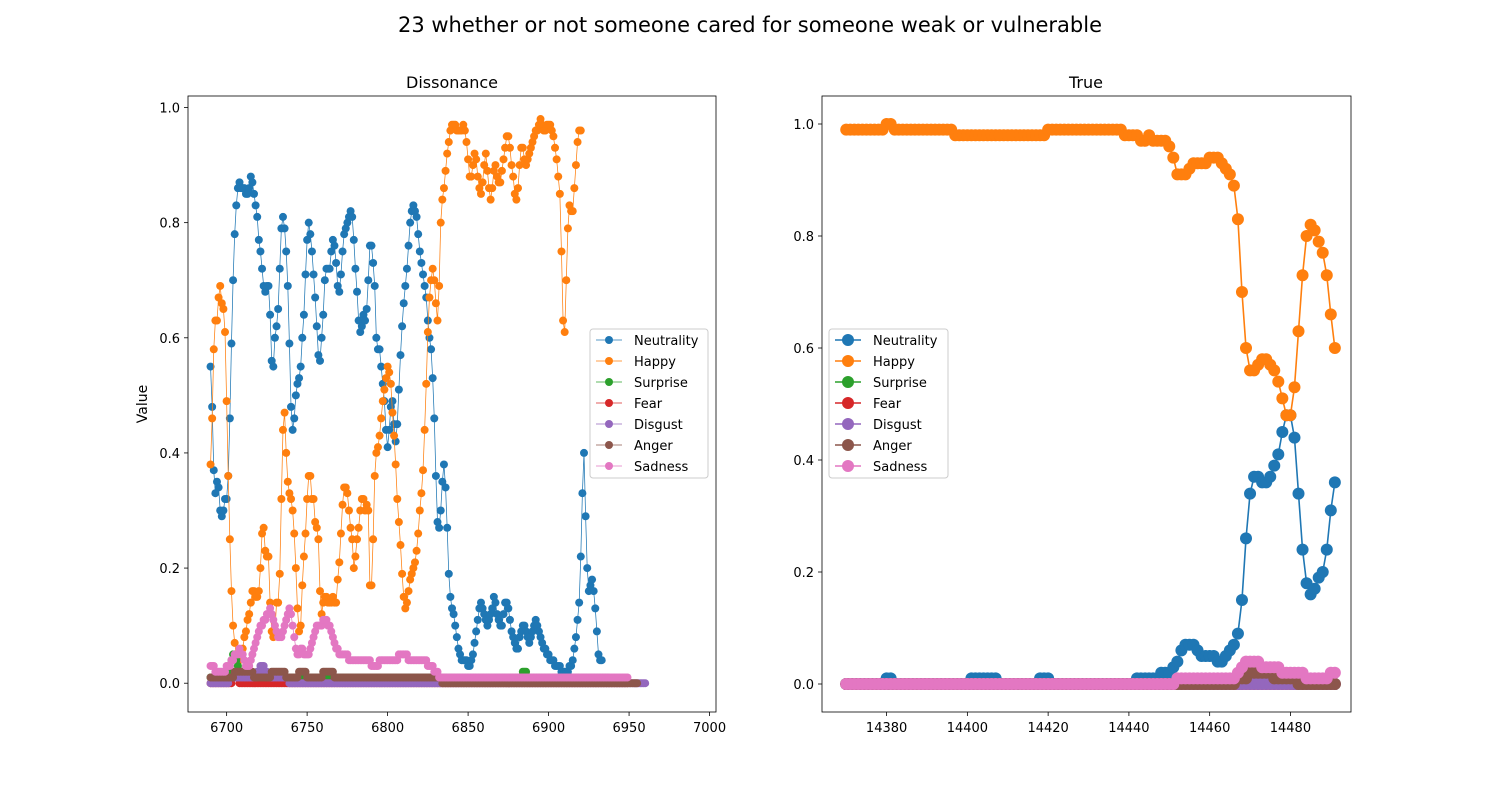 Image resolution: width=1500 pixels, height=800 pixels. I want to click on true-y-tick-label: 0.8, so click(803, 237).